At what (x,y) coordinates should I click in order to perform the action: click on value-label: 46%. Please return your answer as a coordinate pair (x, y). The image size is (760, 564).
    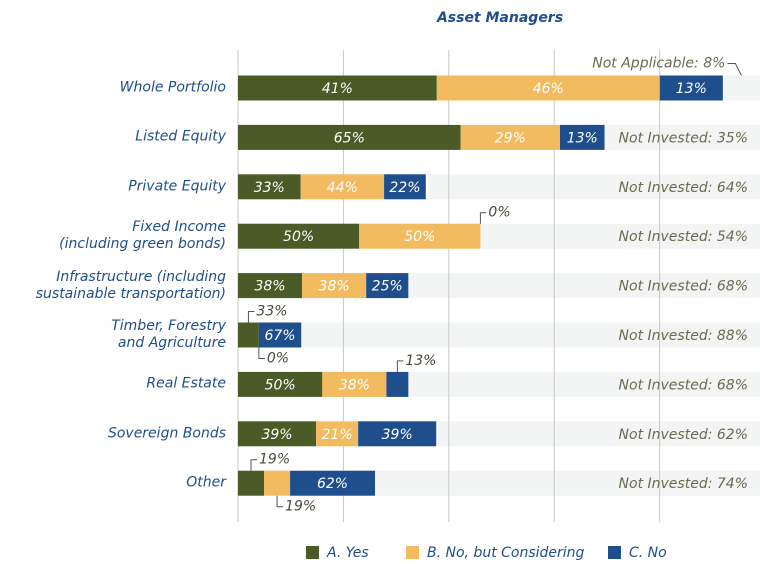
    Looking at the image, I should click on (548, 89).